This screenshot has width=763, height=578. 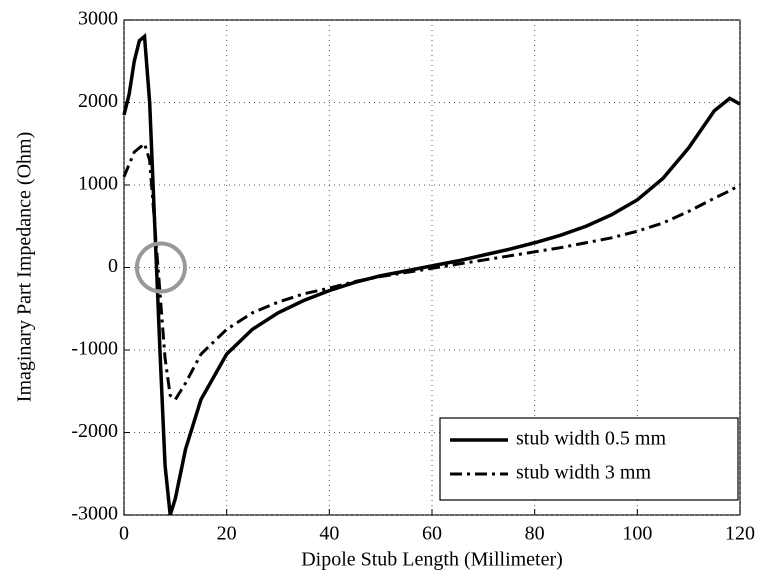 I want to click on x-tick-label: 40, so click(x=329, y=534).